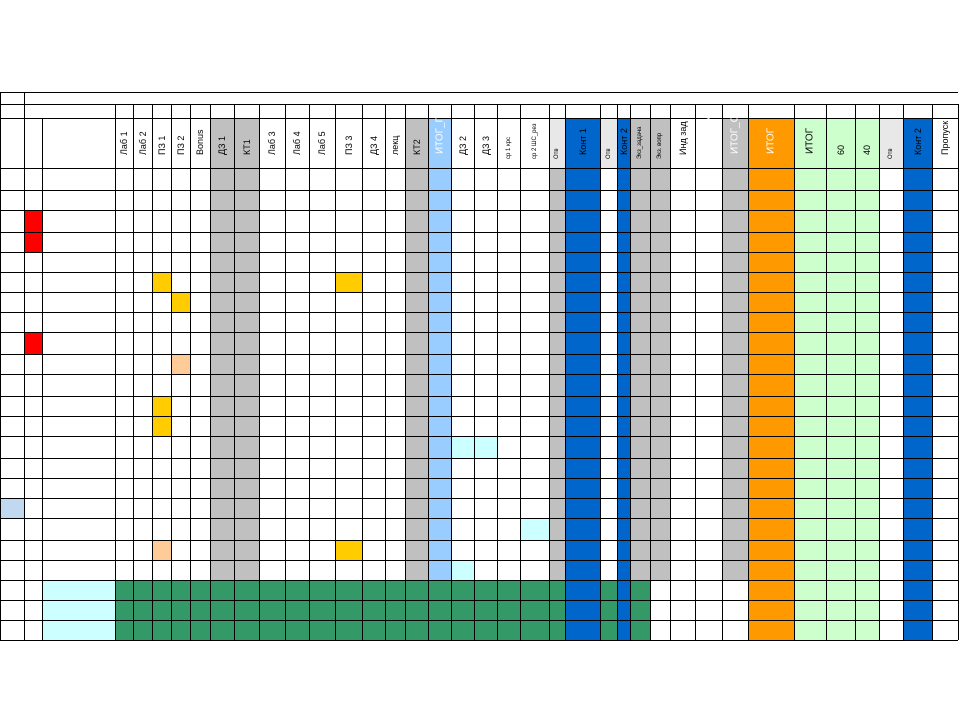 The height and width of the screenshot is (720, 960). What do you see at coordinates (485, 143) in the screenshot?
I see `column-header: ДЗ 3` at bounding box center [485, 143].